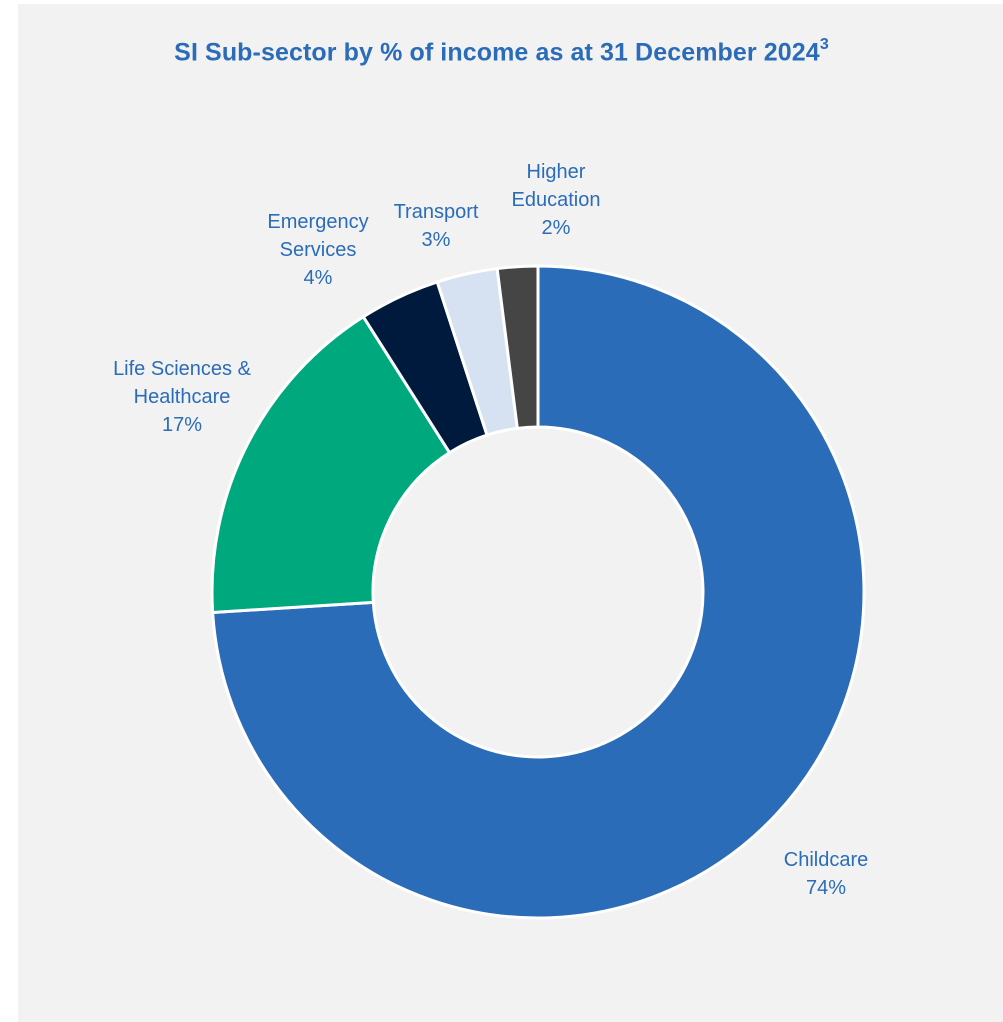 The image size is (1003, 1022). I want to click on label-childcare: Childcare 74%, so click(826, 874).